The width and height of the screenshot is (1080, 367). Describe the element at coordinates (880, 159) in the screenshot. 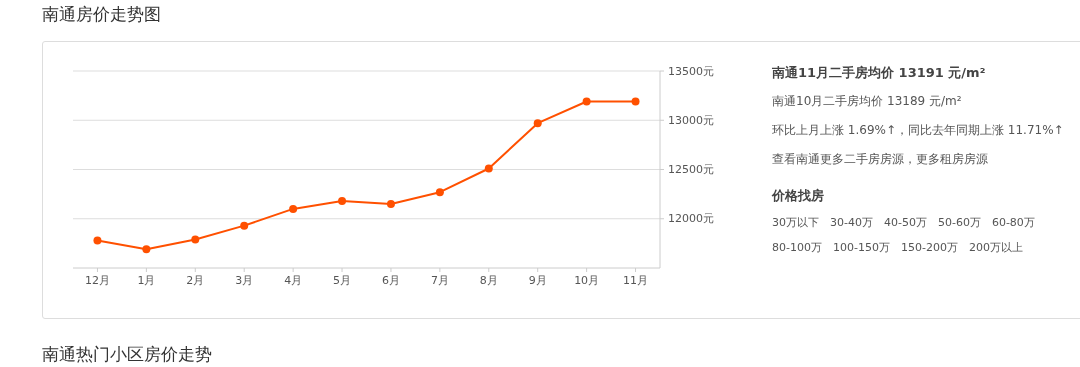

I see `text: 查看南通更多二手房房源，更多租房房源` at that location.